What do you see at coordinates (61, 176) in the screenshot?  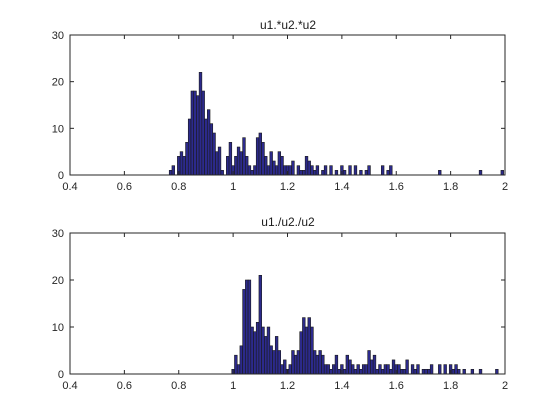 I see `y-tick-label: 0` at bounding box center [61, 176].